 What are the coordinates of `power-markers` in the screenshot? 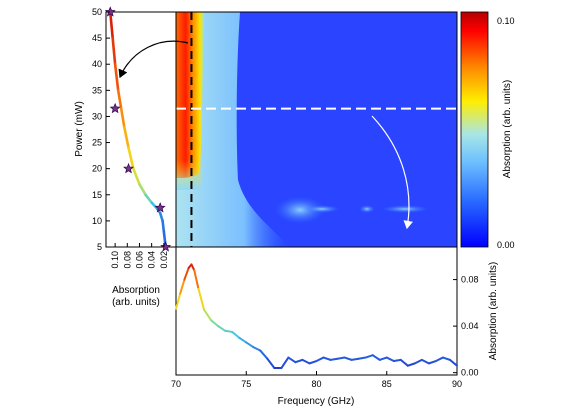 It's located at (138, 129).